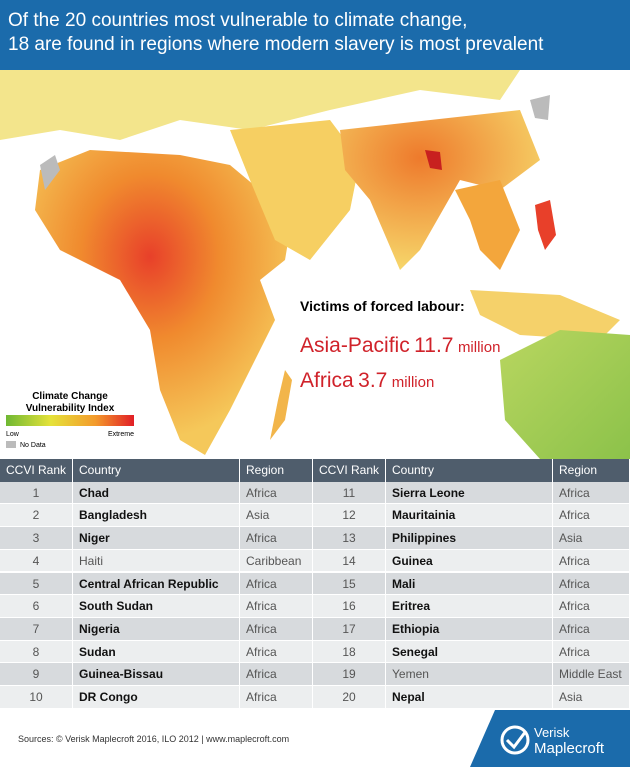 The width and height of the screenshot is (630, 767). I want to click on table-cell: Philippines, so click(469, 538).